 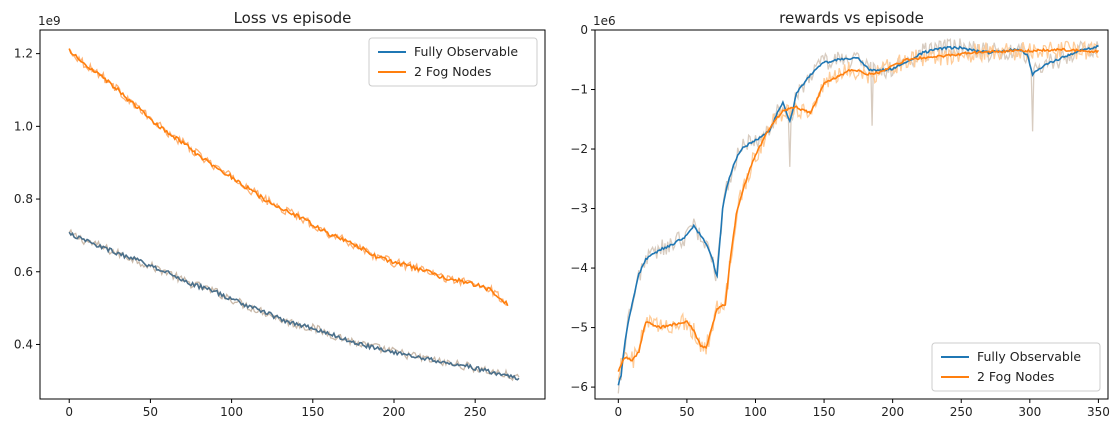 What do you see at coordinates (49, 21) in the screenshot?
I see `axis-offset-text: 1e9` at bounding box center [49, 21].